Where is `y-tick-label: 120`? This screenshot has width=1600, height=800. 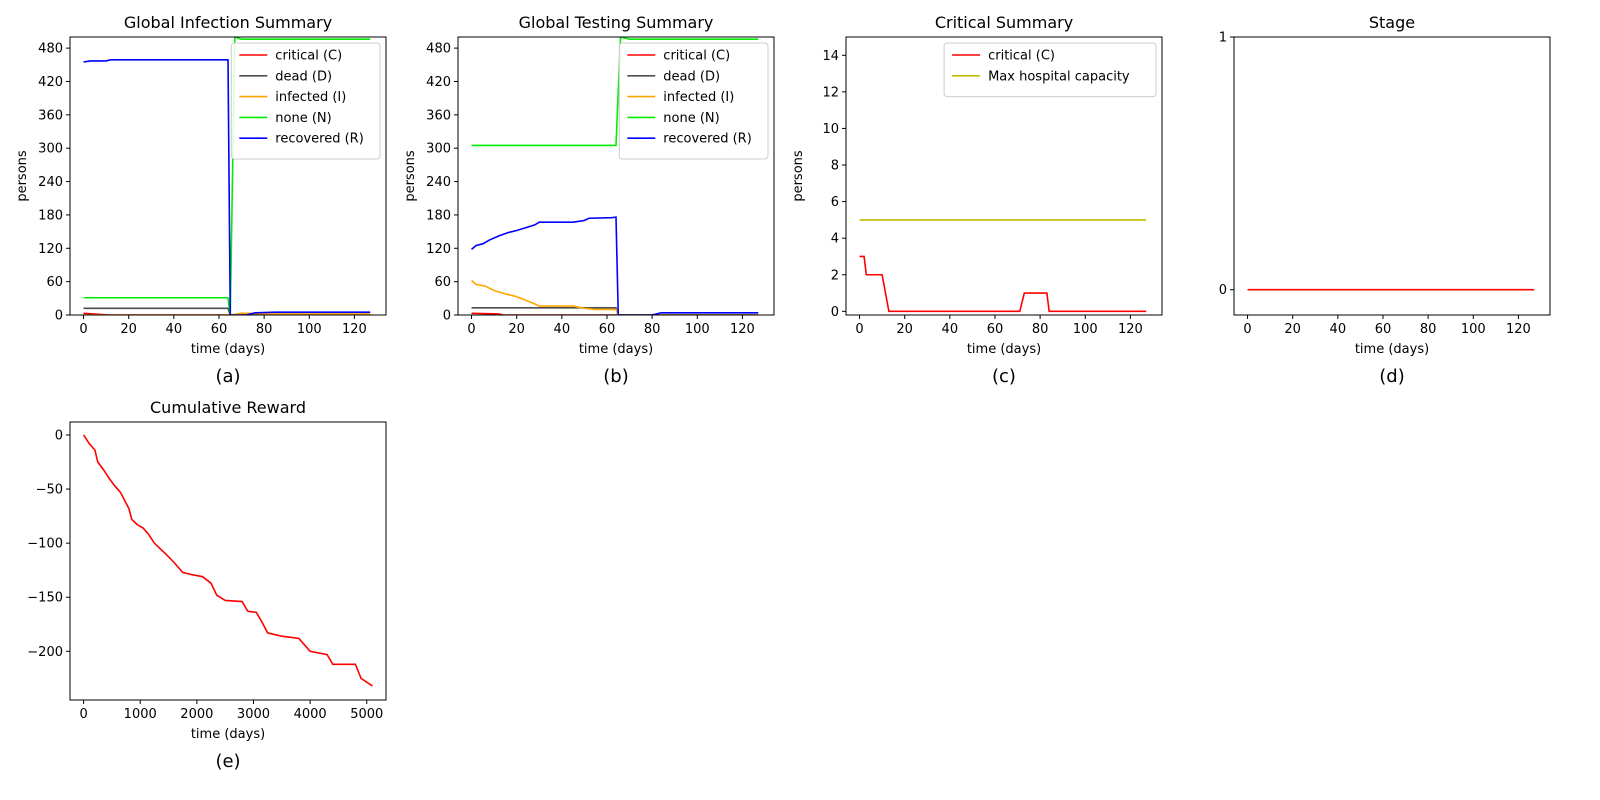
y-tick-label: 120 is located at coordinates (438, 249).